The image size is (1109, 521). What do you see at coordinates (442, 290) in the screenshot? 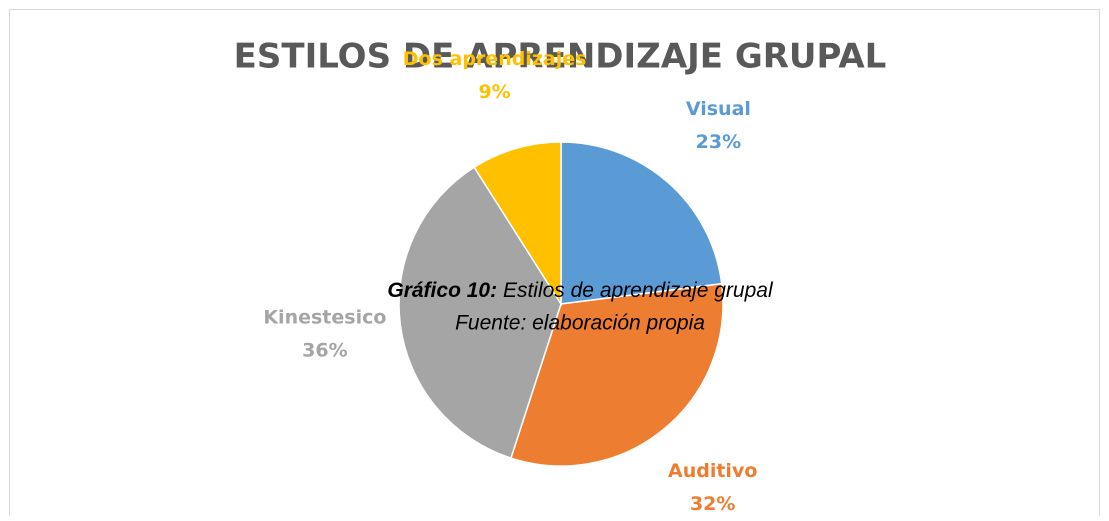
I see `caption-label: Gráfico 10:` at bounding box center [442, 290].